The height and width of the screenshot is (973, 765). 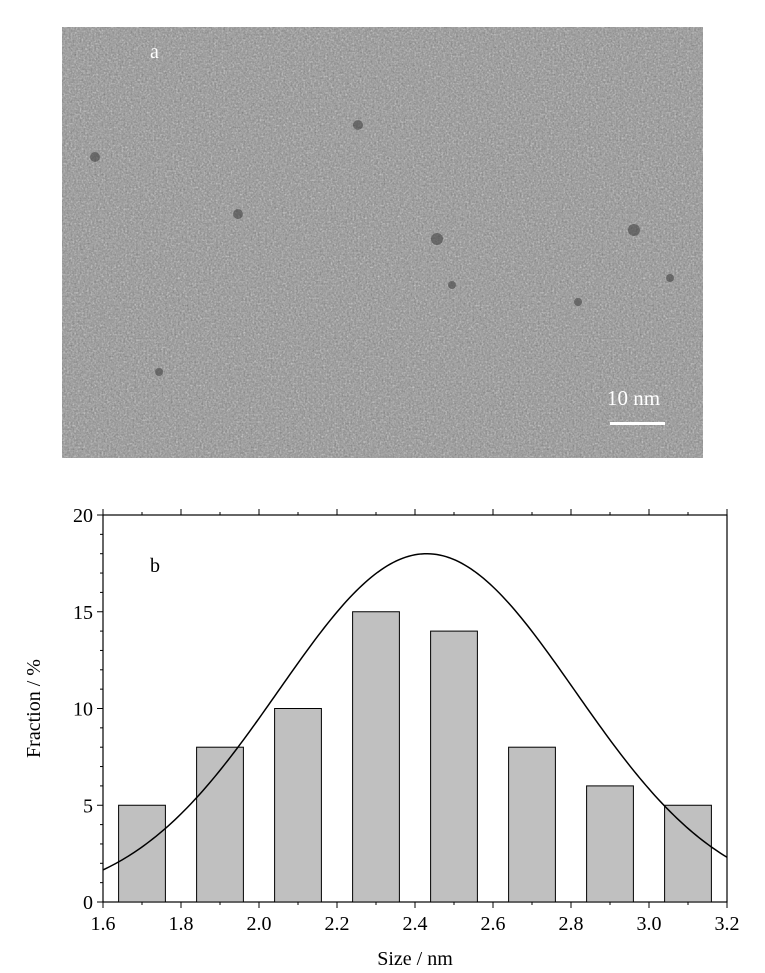 What do you see at coordinates (181, 924) in the screenshot?
I see `x-tick-label: 1.8` at bounding box center [181, 924].